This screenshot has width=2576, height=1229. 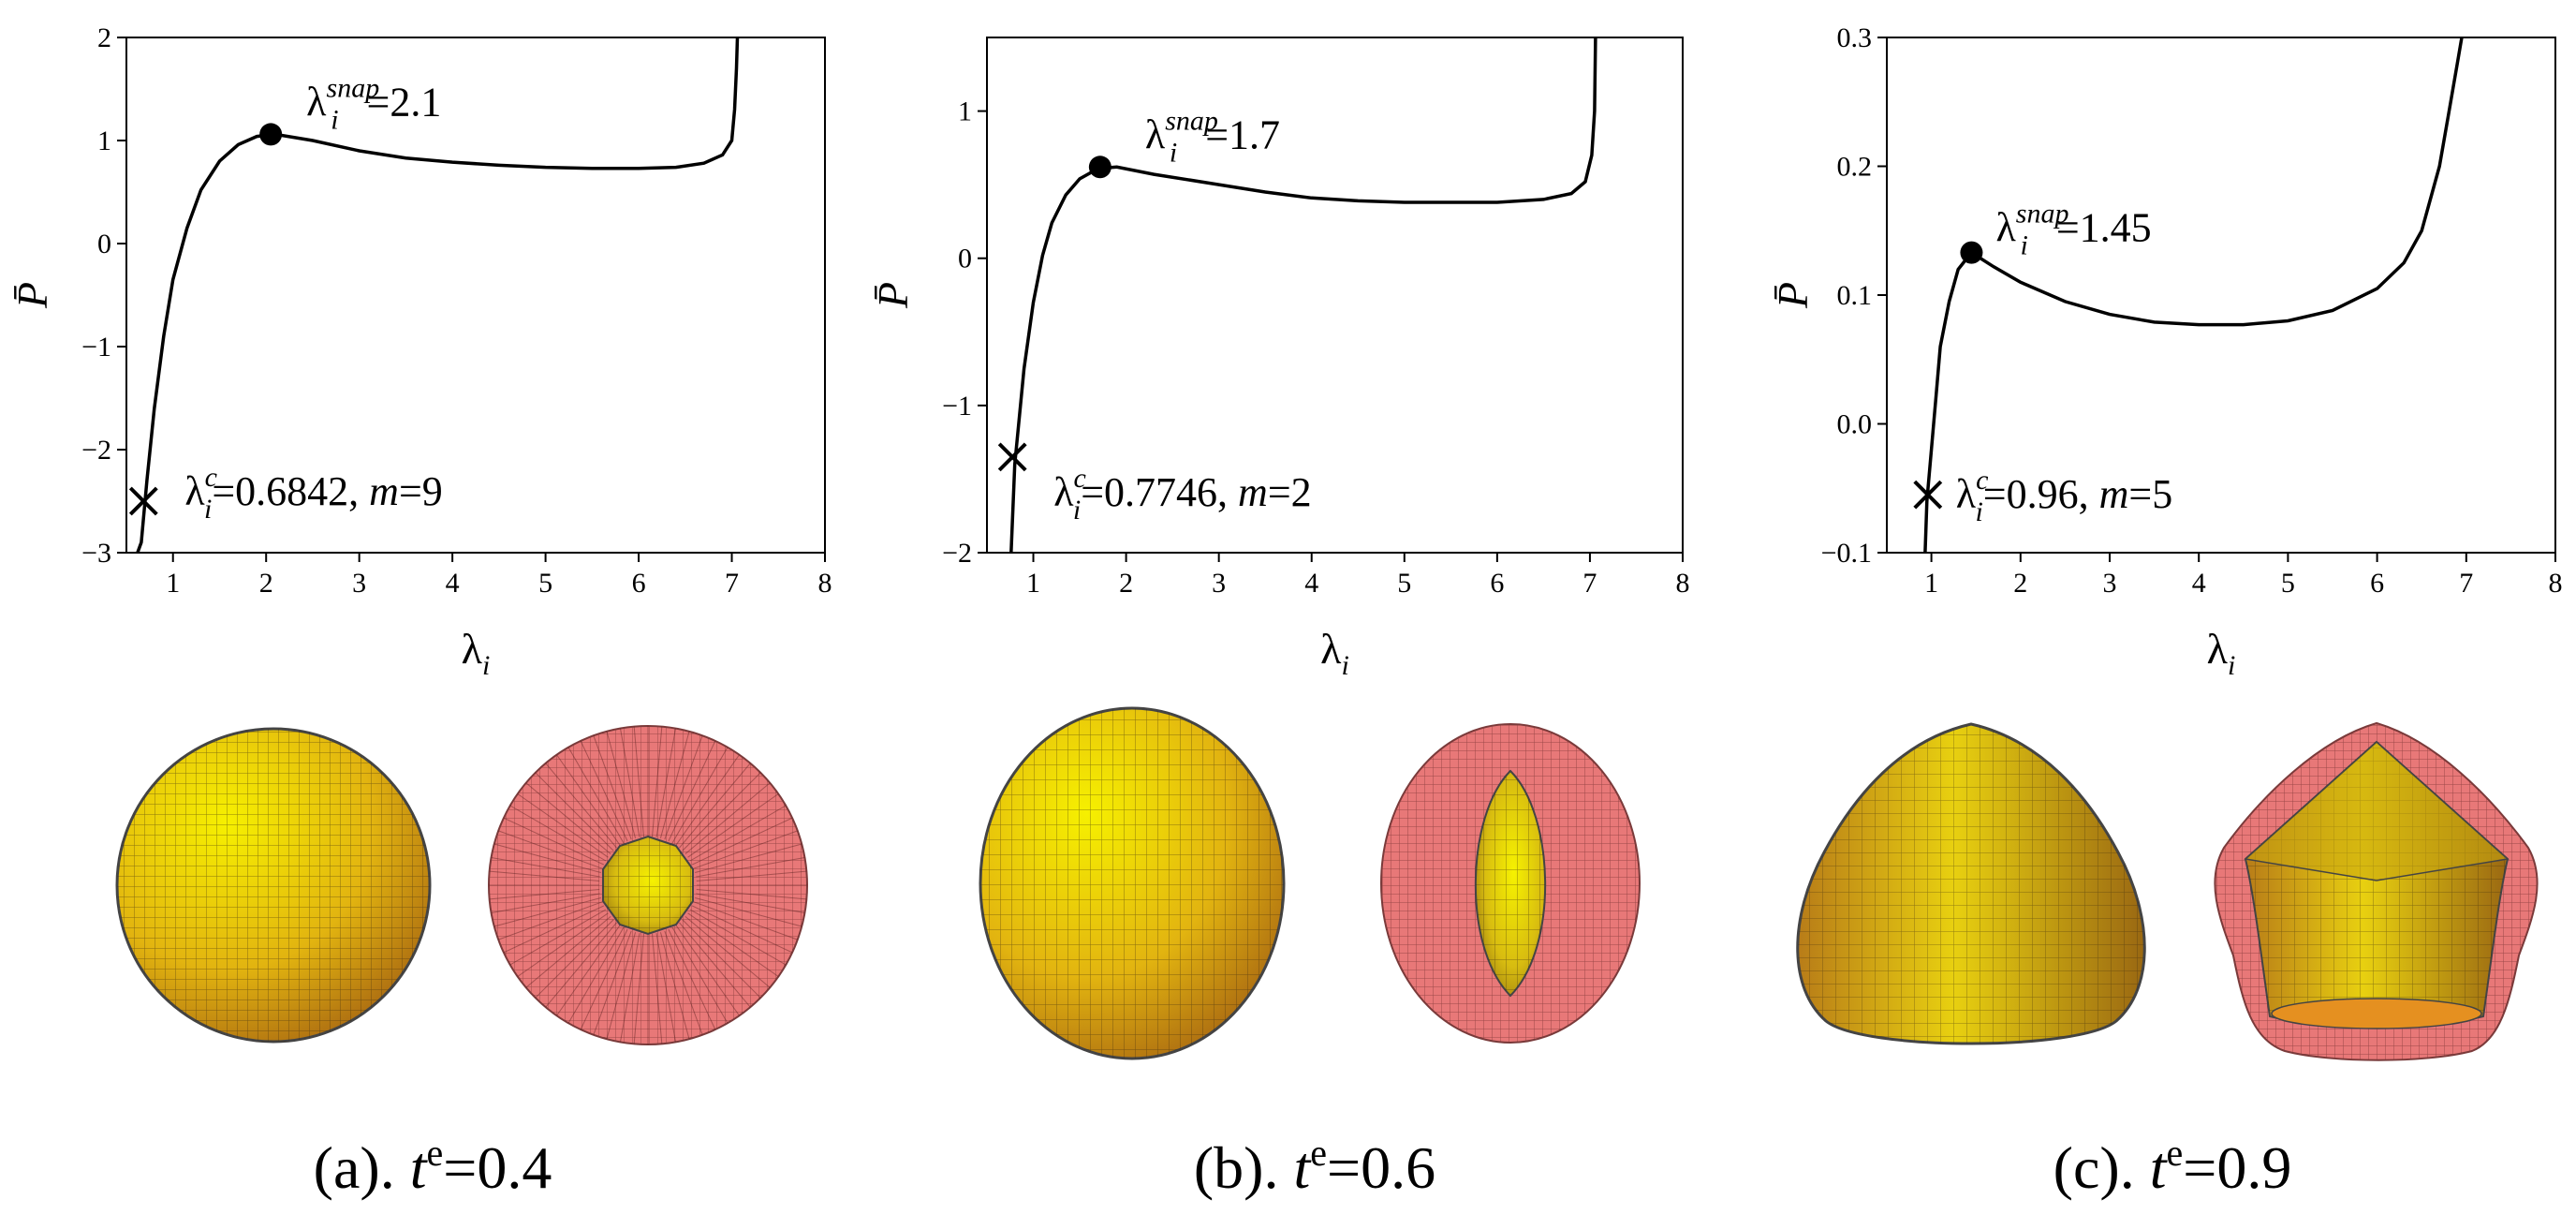 I want to click on y-tick-label: −3, so click(x=96, y=553).